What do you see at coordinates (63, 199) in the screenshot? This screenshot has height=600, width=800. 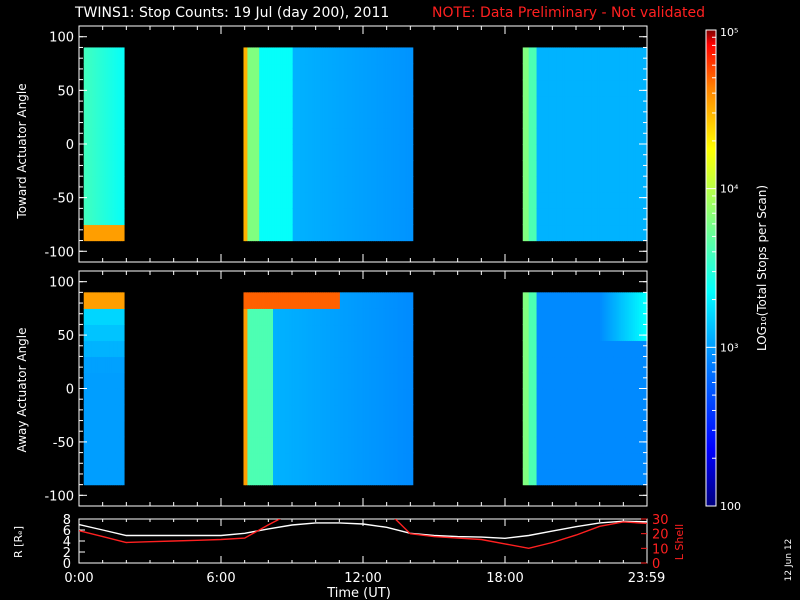 I see `toward-ytick-label: -50` at bounding box center [63, 199].